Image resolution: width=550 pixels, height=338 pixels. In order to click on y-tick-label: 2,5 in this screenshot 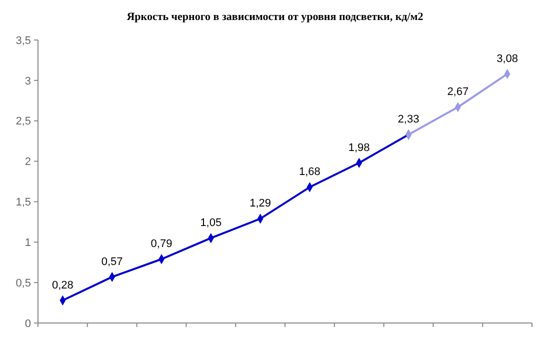, I will do `click(23, 122)`.